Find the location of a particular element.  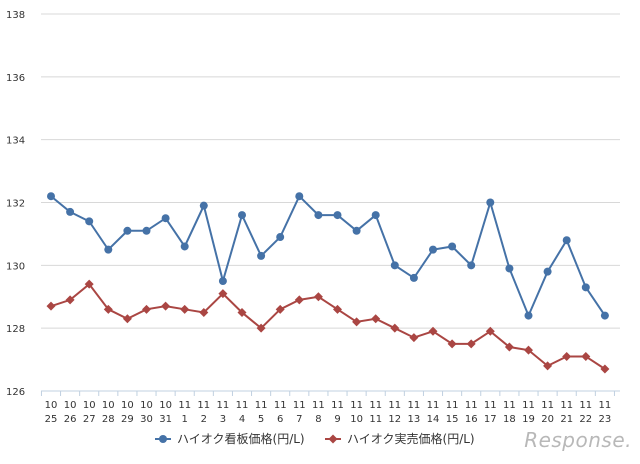

y-axis-ticks: 126 128 130 132 134 136 138 is located at coordinates (15, 204).